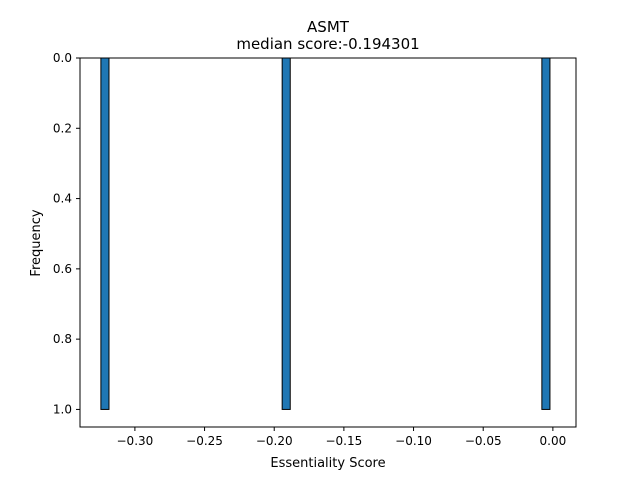 The width and height of the screenshot is (640, 480). What do you see at coordinates (413, 441) in the screenshot?
I see `x-tick-label: −0.10` at bounding box center [413, 441].